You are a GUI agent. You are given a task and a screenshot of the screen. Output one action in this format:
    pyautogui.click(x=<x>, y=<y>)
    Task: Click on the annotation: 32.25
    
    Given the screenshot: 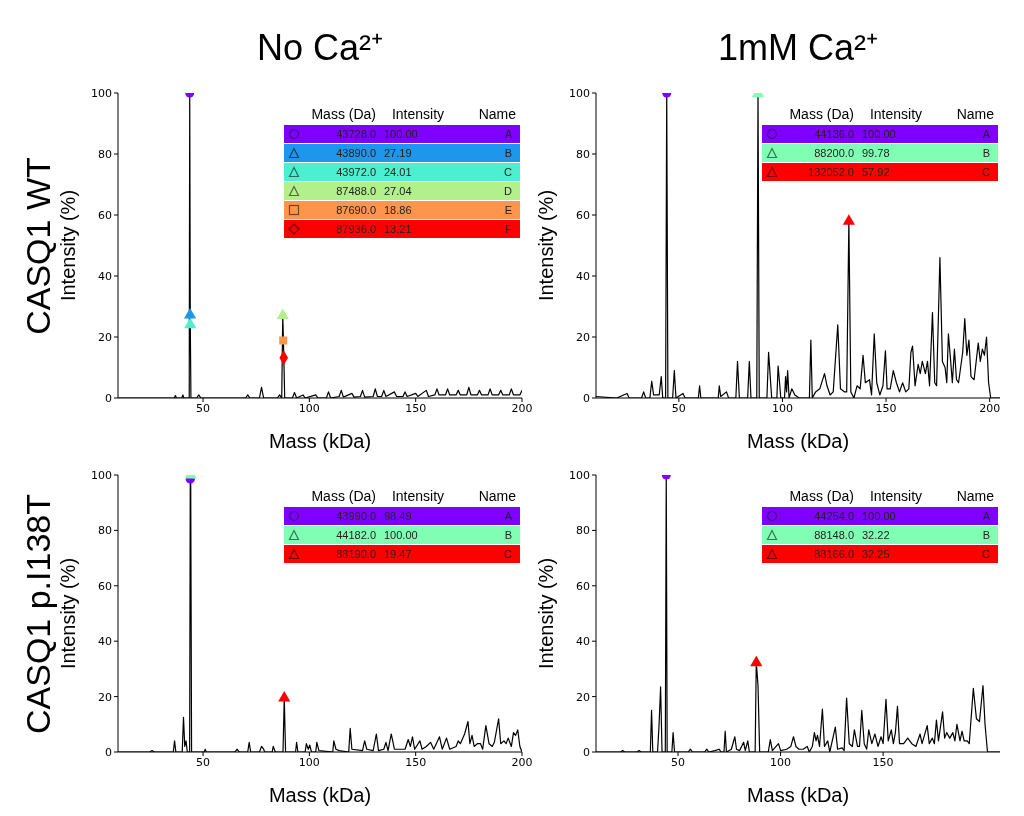 What is the action you would take?
    pyautogui.click(x=876, y=554)
    